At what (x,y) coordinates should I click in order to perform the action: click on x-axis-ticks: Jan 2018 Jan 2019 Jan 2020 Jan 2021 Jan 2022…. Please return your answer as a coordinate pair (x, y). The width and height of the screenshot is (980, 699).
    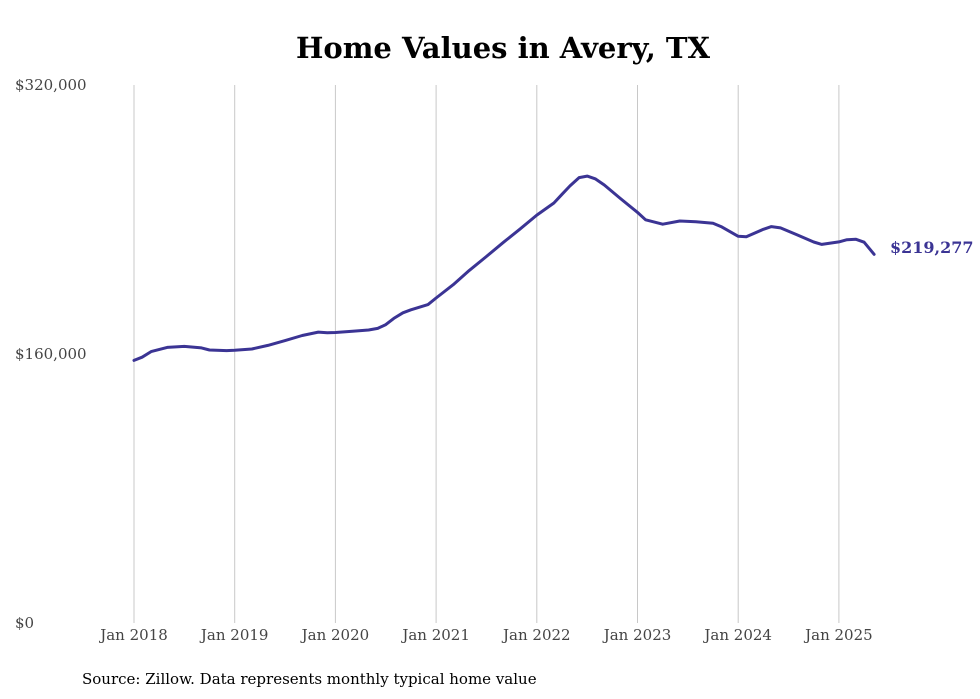
    Looking at the image, I should click on (485, 635).